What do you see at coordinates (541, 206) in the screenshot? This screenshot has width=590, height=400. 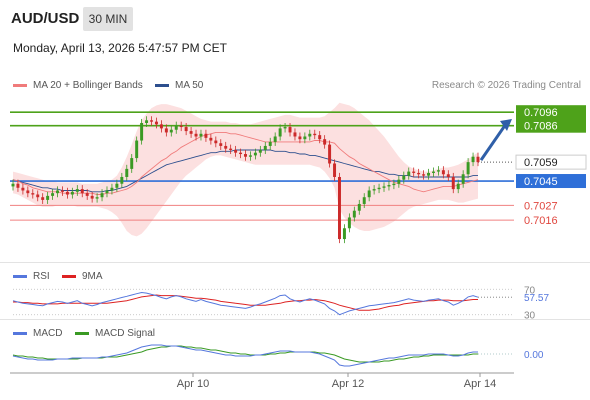 I see `level-label-support: 0.7027` at bounding box center [541, 206].